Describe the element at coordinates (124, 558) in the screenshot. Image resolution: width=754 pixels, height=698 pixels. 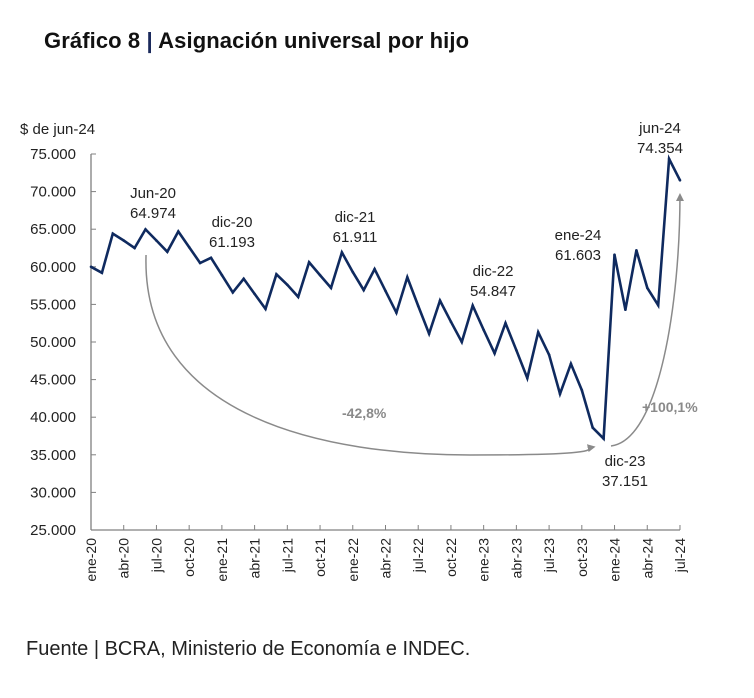
I see `x-tick-label: abr-20` at that location.